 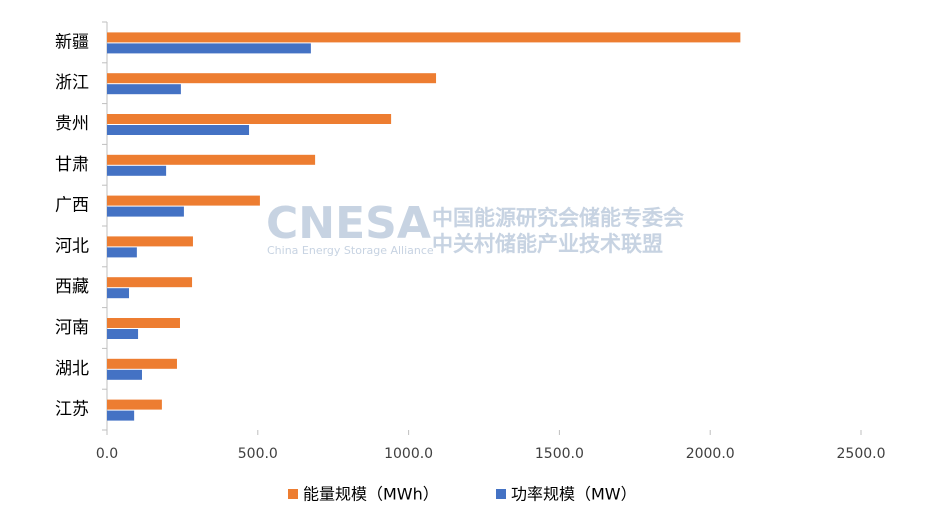 What do you see at coordinates (72, 287) in the screenshot?
I see `y-tick-label: 西藏` at bounding box center [72, 287].